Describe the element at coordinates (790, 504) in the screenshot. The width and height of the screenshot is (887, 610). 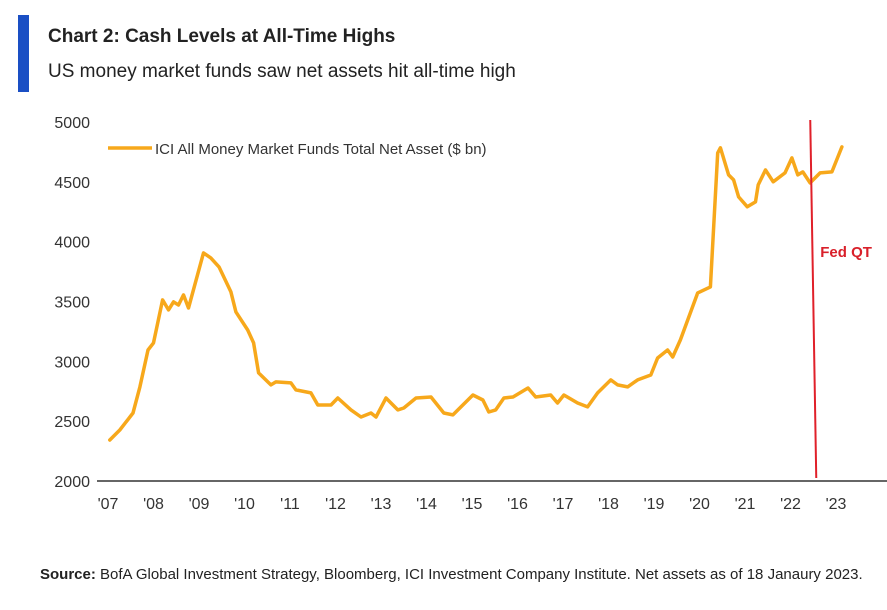
I see `x-tick-label: '22` at that location.